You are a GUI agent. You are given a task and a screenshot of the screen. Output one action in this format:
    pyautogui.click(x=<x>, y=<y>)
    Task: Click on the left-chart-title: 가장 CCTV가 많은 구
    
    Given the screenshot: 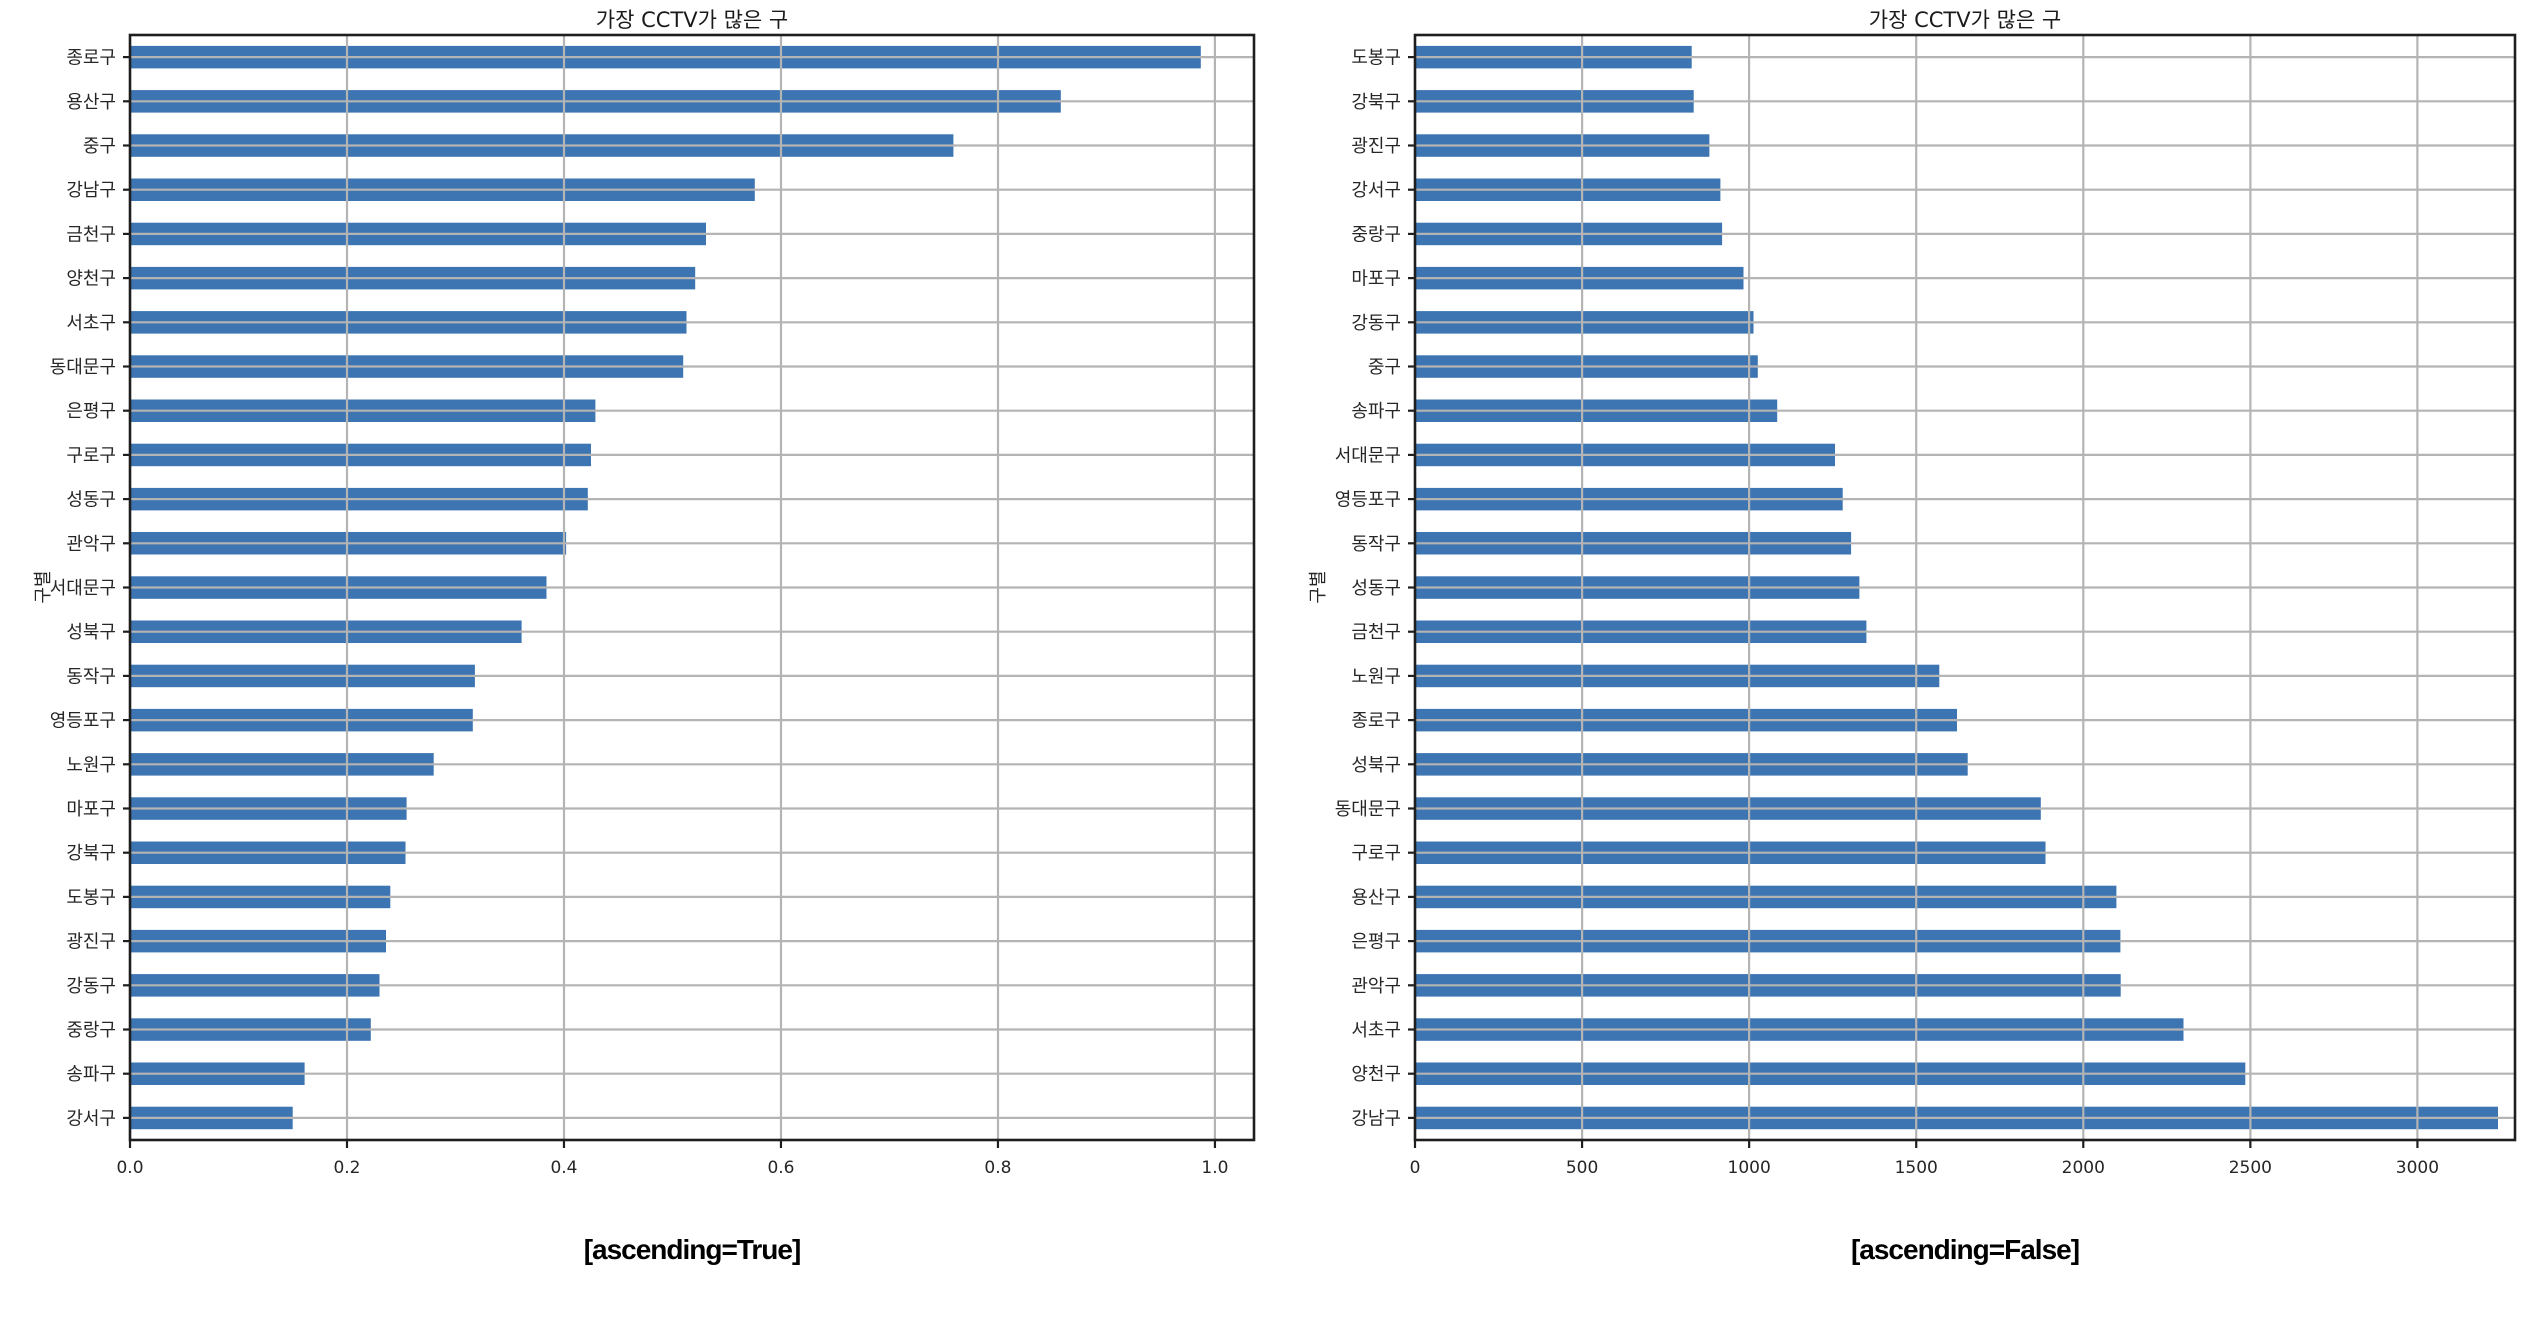 What is the action you would take?
    pyautogui.click(x=692, y=20)
    